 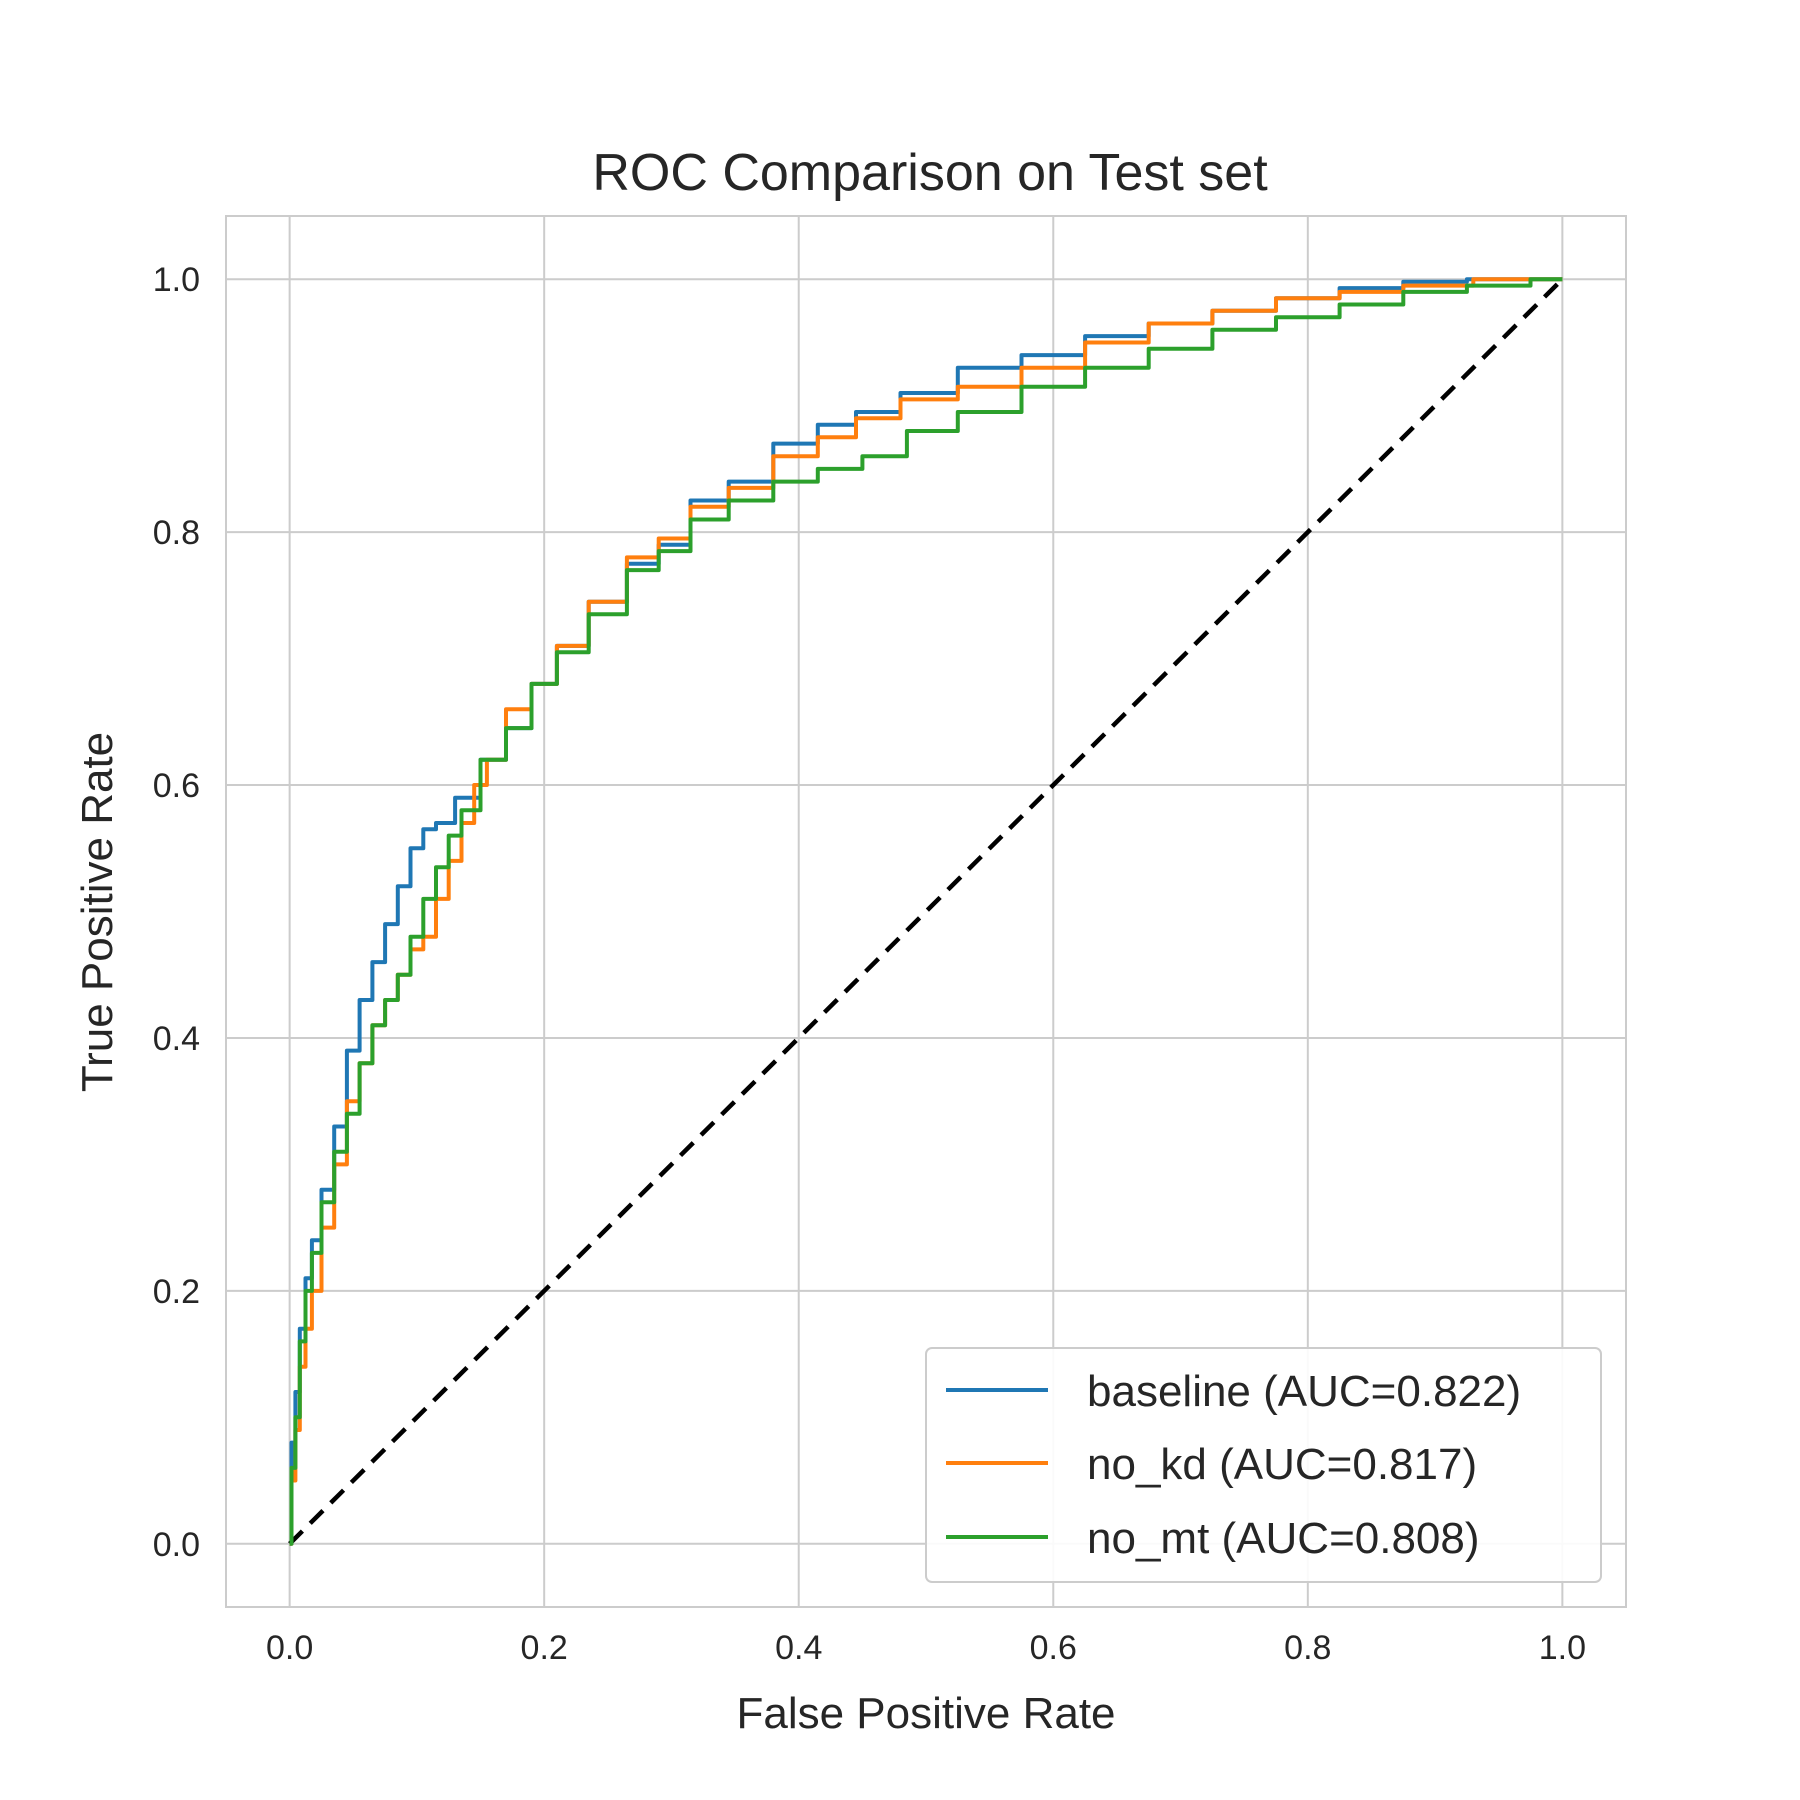 I want to click on legend-label-baseline: baseline (AUC=0.822), so click(x=1304, y=1391).